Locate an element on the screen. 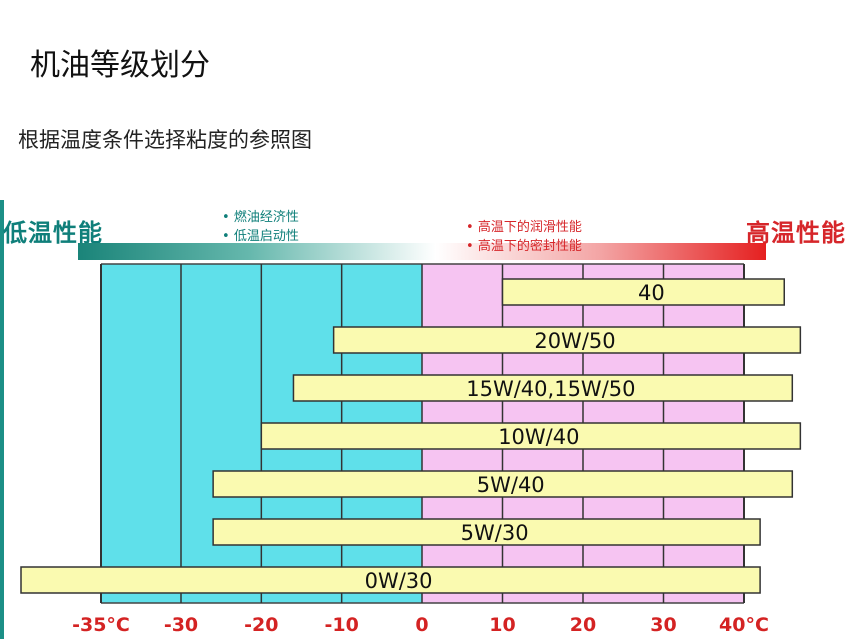 Image resolution: width=852 pixels, height=639 pixels. tick-label-30: 30 is located at coordinates (663, 625).